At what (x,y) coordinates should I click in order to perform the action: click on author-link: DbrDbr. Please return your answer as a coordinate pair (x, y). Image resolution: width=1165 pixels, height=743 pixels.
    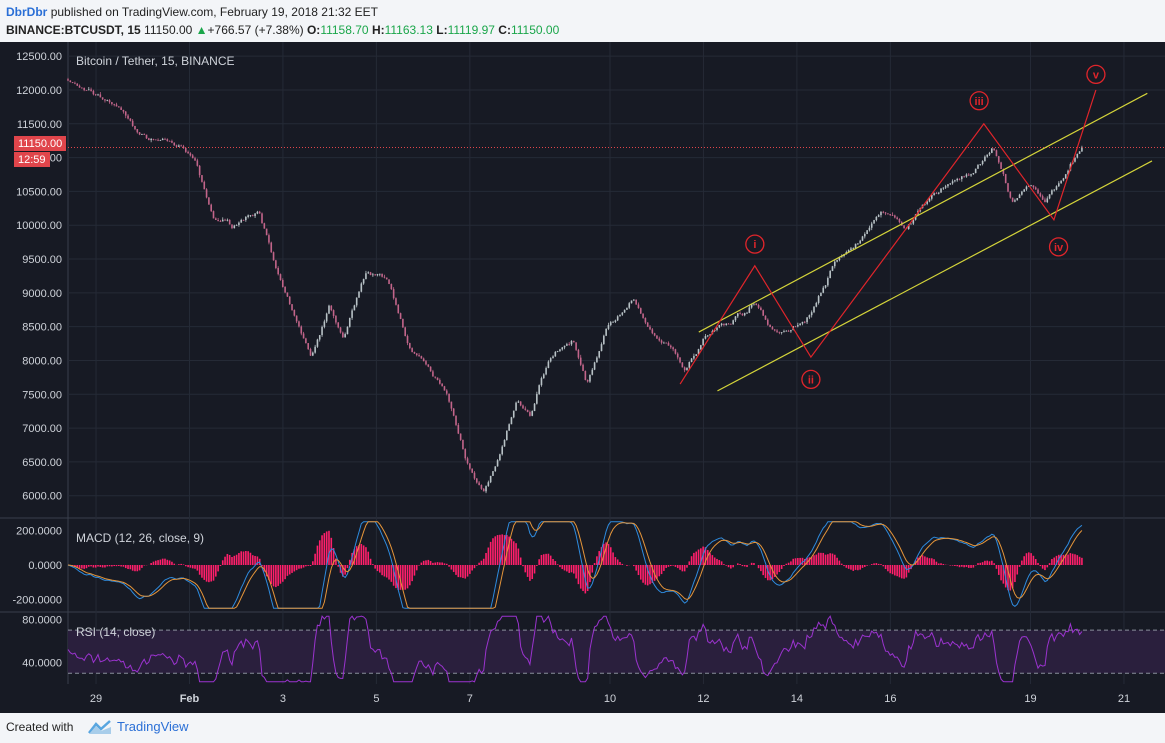
    Looking at the image, I should click on (27, 12).